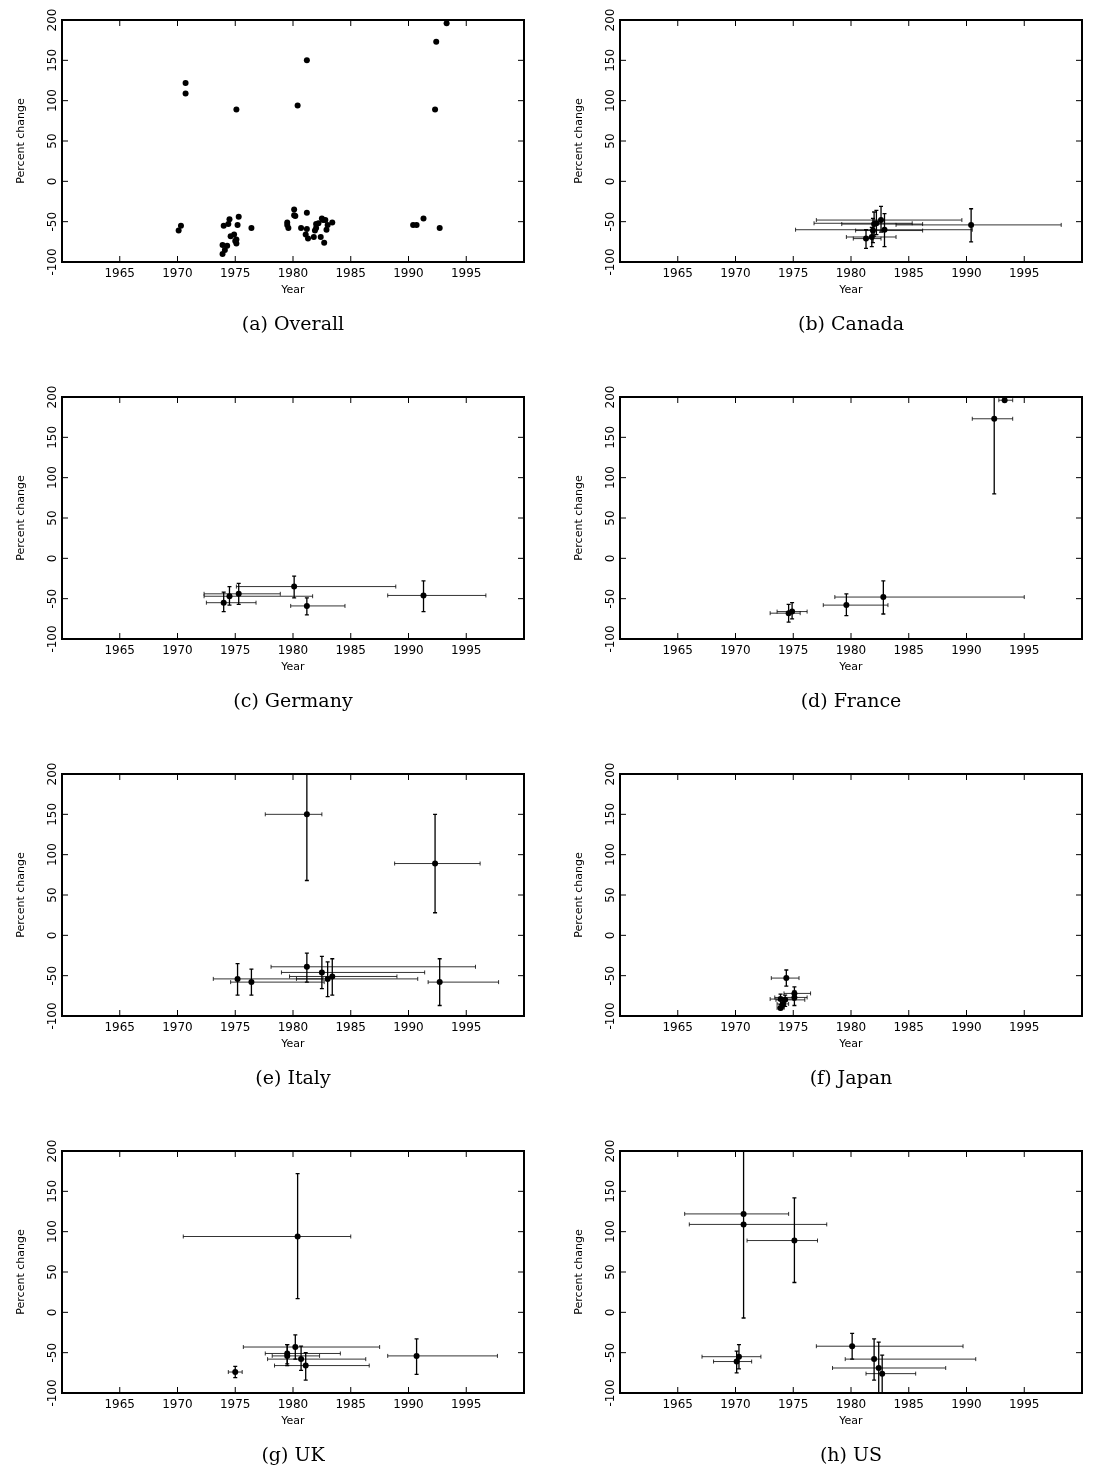  Describe the element at coordinates (293, 700) in the screenshot. I see `text: (c) Germany` at that location.